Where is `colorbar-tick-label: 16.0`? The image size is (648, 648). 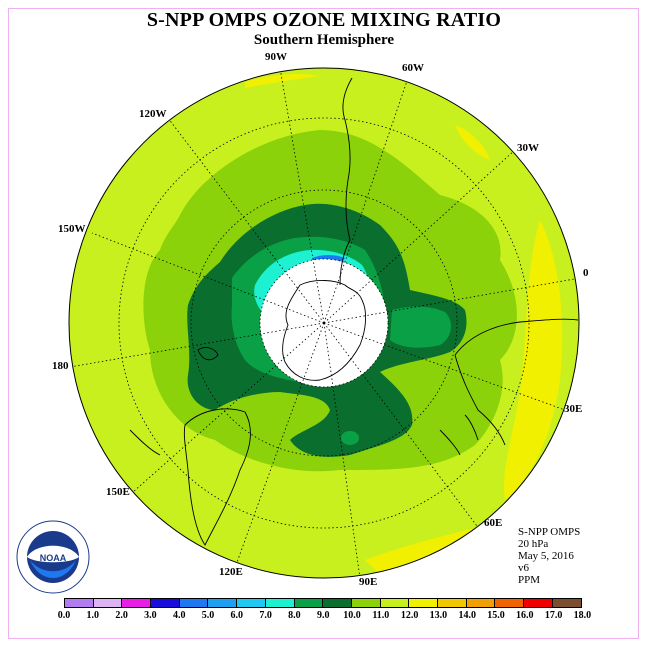 colorbar-tick-label: 16.0 is located at coordinates (525, 615).